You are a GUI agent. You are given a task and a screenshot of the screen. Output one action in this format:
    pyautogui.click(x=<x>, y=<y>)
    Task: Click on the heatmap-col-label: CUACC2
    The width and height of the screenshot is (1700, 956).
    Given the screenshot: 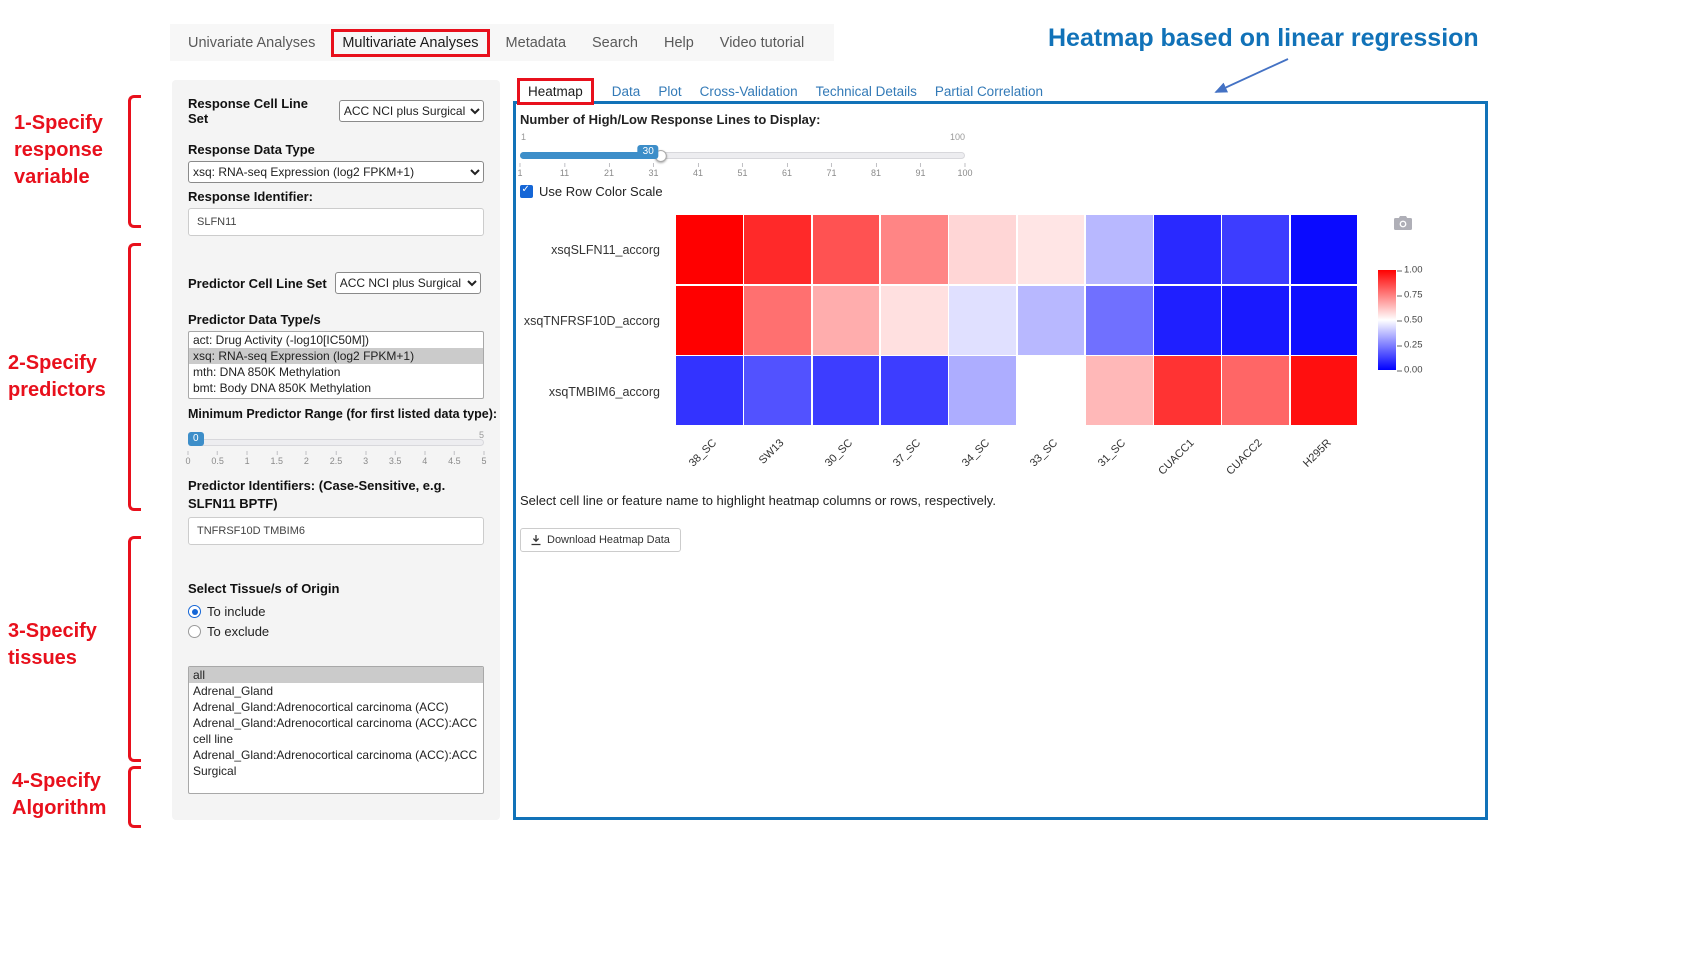 What is the action you would take?
    pyautogui.click(x=1245, y=457)
    